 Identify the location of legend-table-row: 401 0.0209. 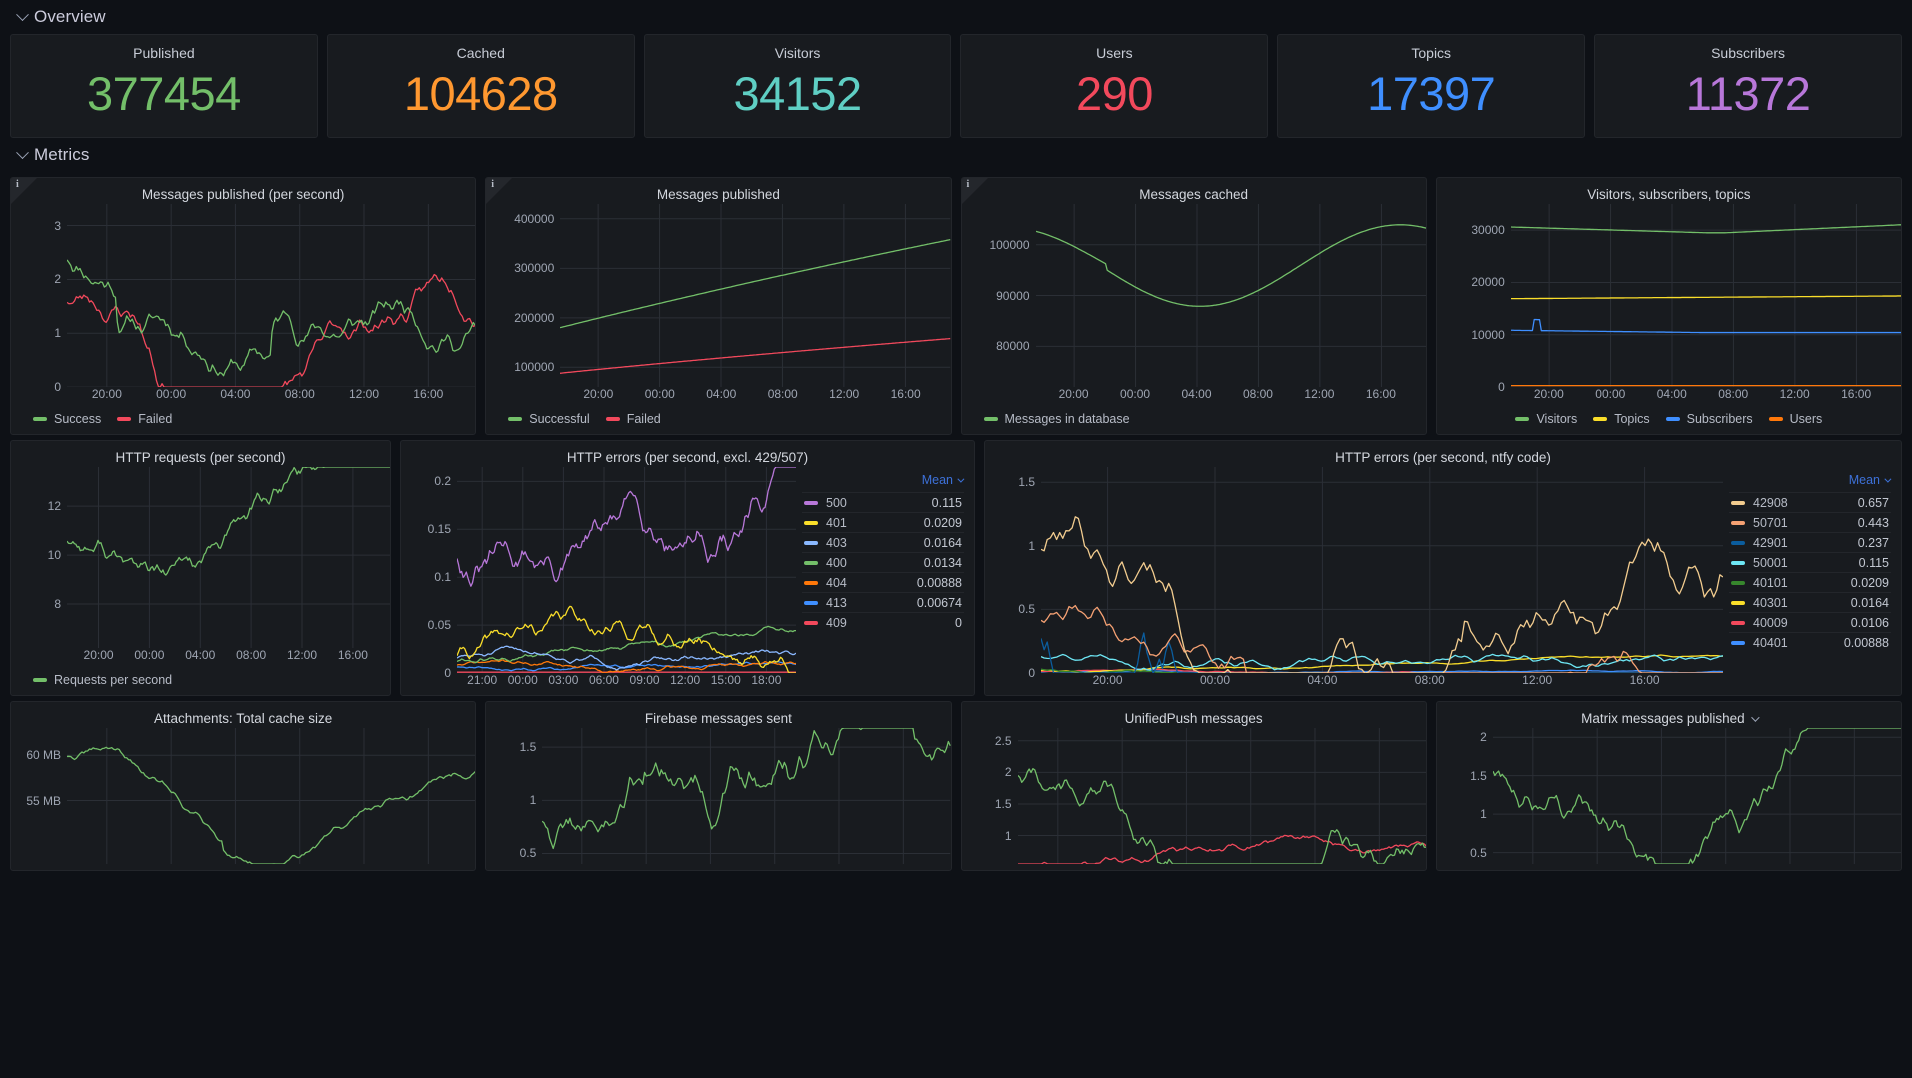
(883, 522).